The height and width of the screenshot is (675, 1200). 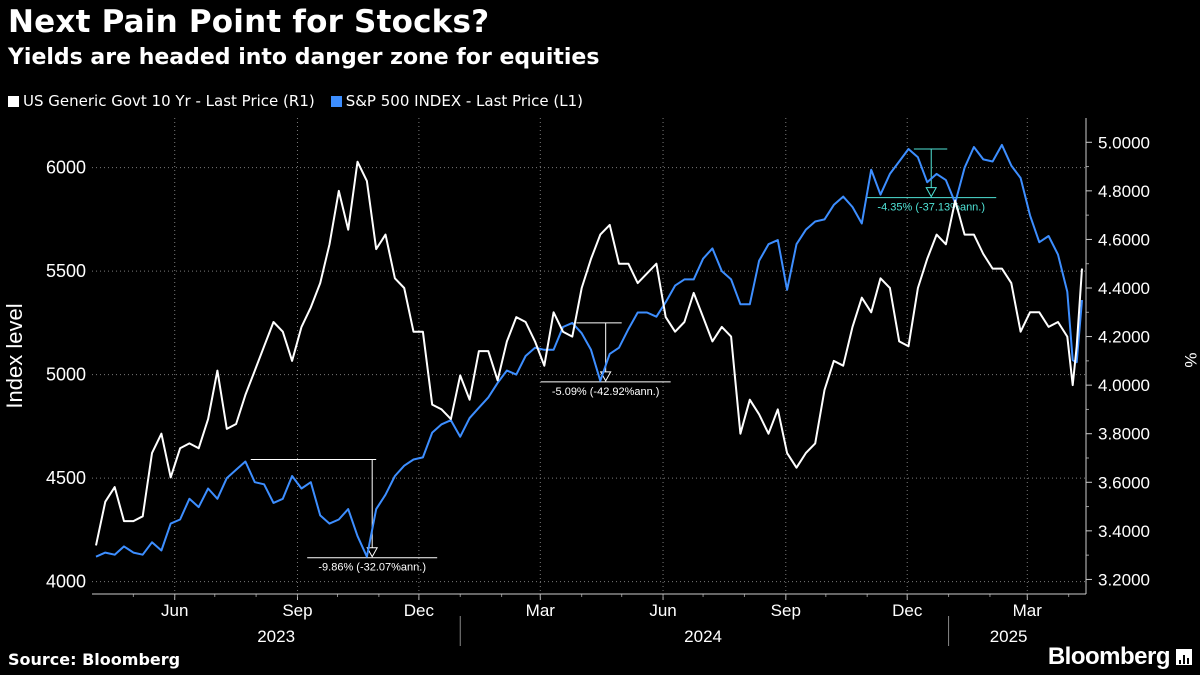 I want to click on legend-label-yield: US Generic Govt 10 Yr - Last Price (R1), so click(x=169, y=101).